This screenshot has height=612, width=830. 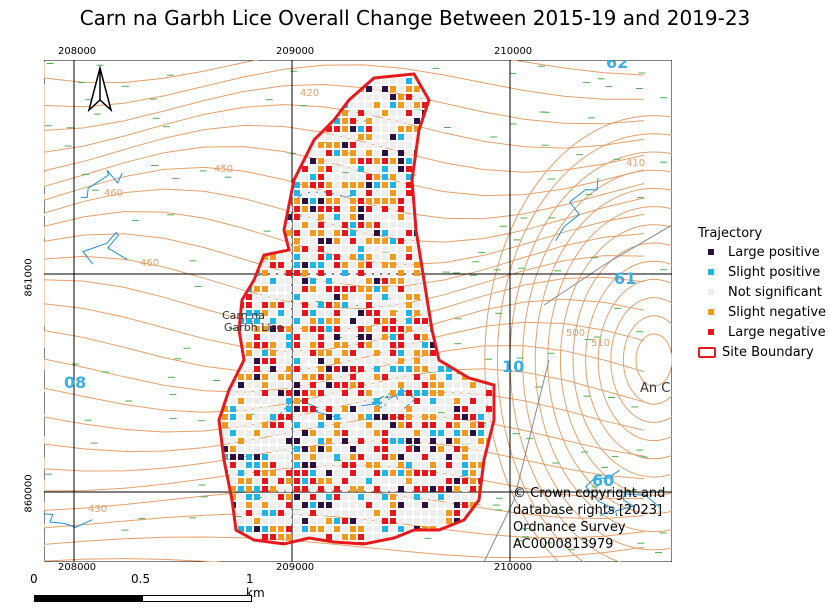 I want to click on contour-line, so click(x=344, y=107).